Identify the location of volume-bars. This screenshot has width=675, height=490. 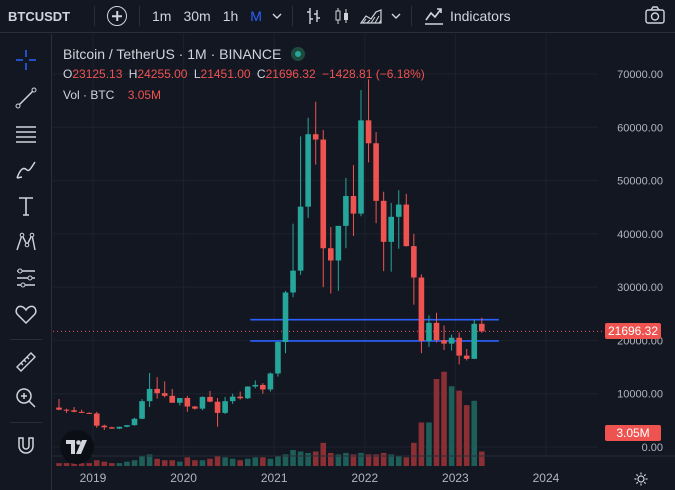
(270, 418).